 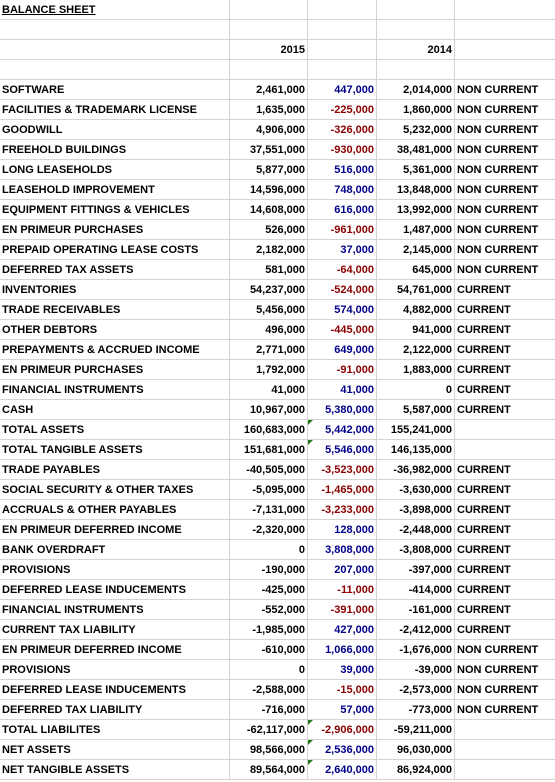 I want to click on change-cell: -11,000, so click(x=342, y=589).